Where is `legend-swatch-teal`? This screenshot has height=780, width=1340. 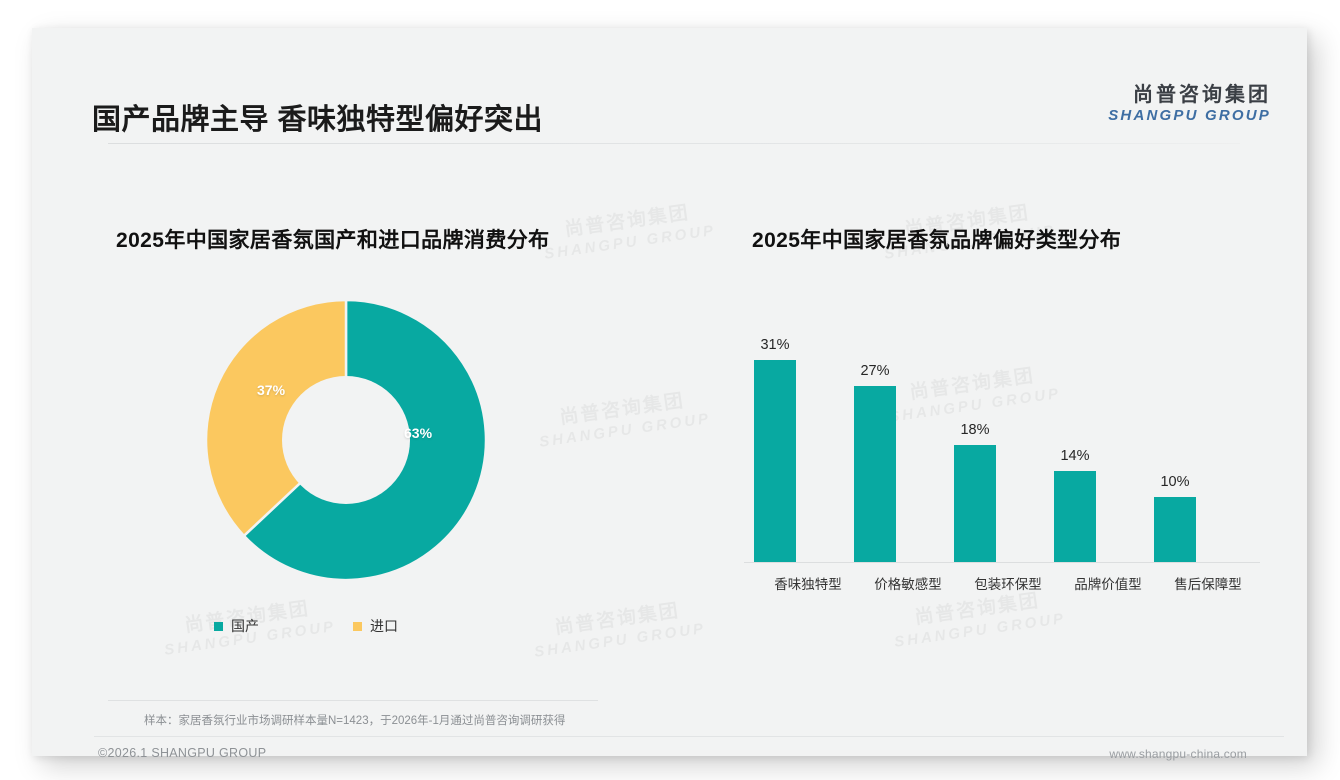 legend-swatch-teal is located at coordinates (218, 626).